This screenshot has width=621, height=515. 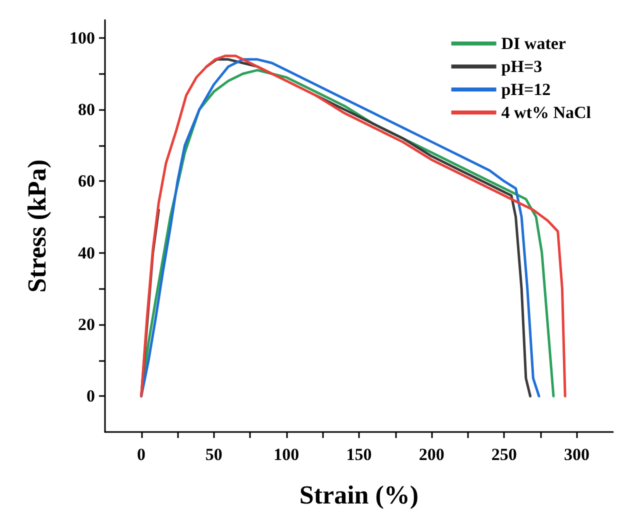 What do you see at coordinates (526, 89) in the screenshot?
I see `legend-label: pH=12` at bounding box center [526, 89].